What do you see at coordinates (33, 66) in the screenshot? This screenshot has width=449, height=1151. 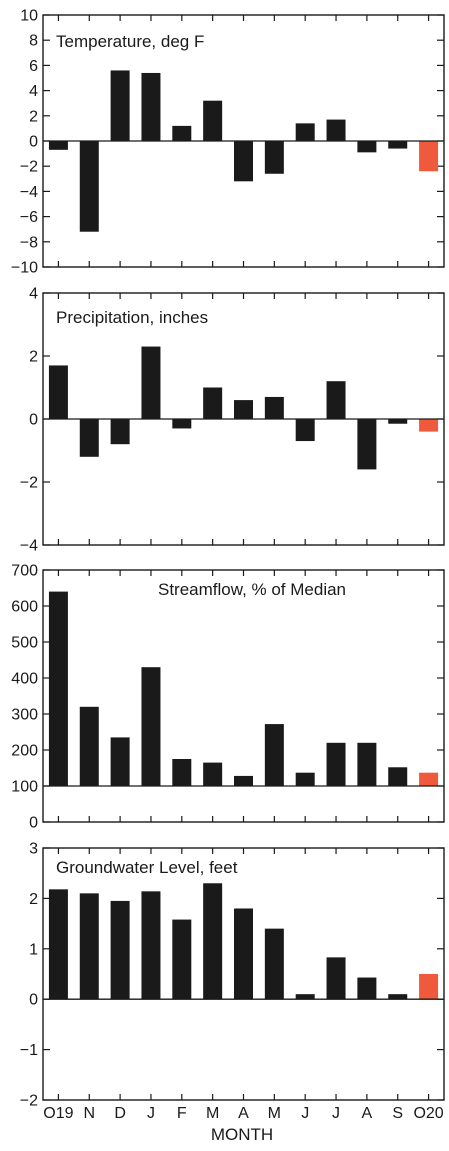 I see `y-tick-label: 6` at bounding box center [33, 66].